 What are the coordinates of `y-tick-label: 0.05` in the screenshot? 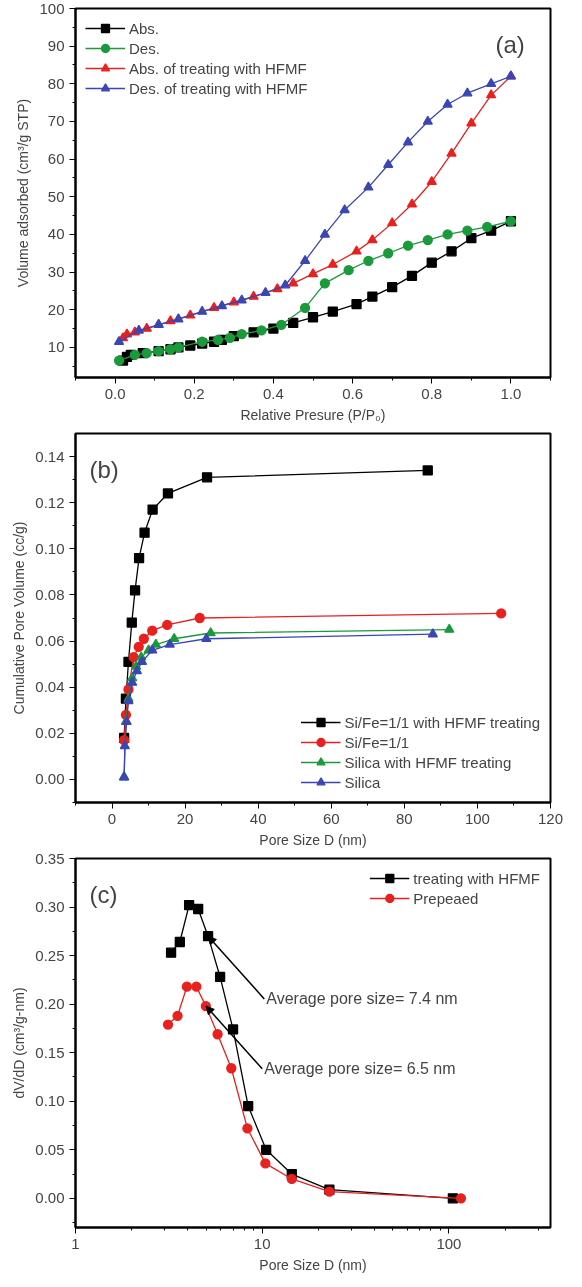 It's located at (50, 1149).